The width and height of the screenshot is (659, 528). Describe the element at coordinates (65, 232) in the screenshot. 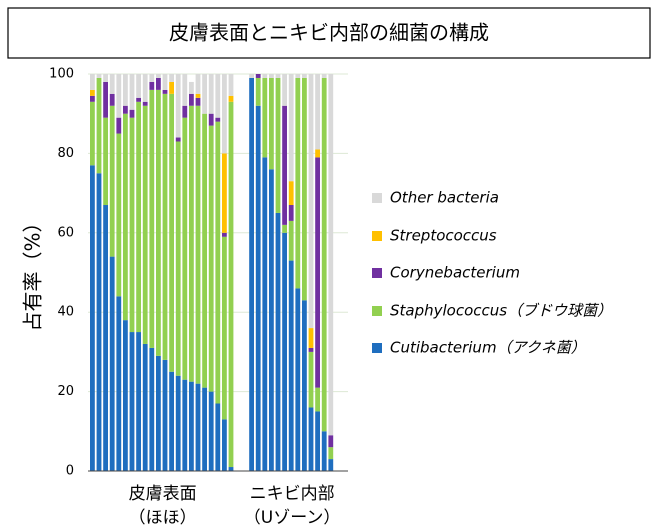

I see `y-tick-label: 60` at that location.